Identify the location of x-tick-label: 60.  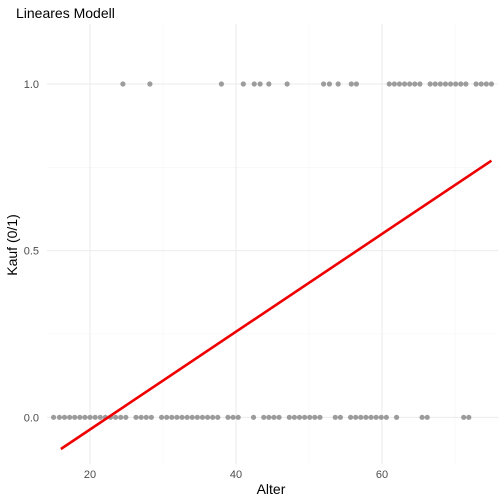
(382, 475).